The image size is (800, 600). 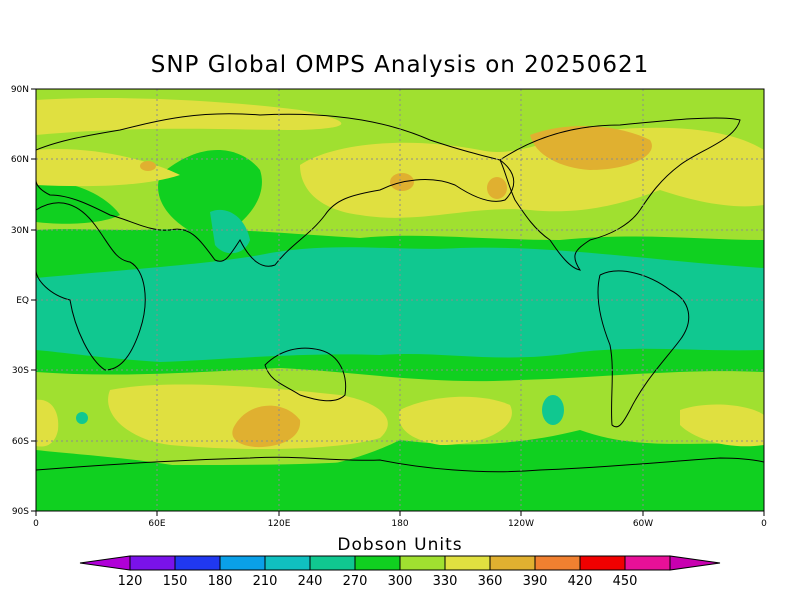 What do you see at coordinates (279, 524) in the screenshot?
I see `lon-label-120e: 120E` at bounding box center [279, 524].